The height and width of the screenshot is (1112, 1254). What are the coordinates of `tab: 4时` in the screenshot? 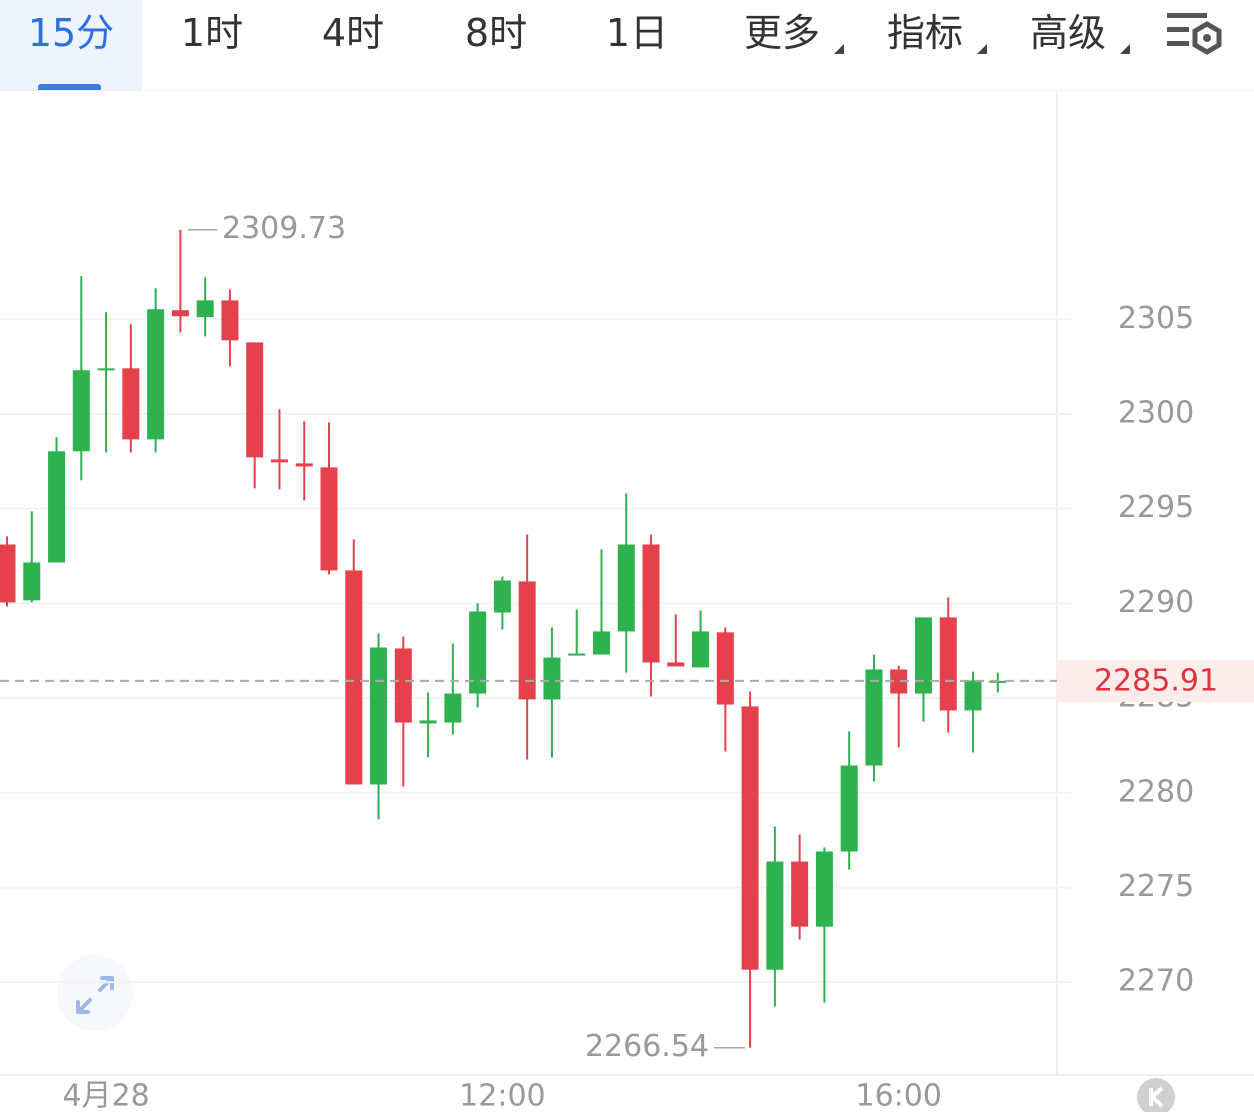 It's located at (353, 33).